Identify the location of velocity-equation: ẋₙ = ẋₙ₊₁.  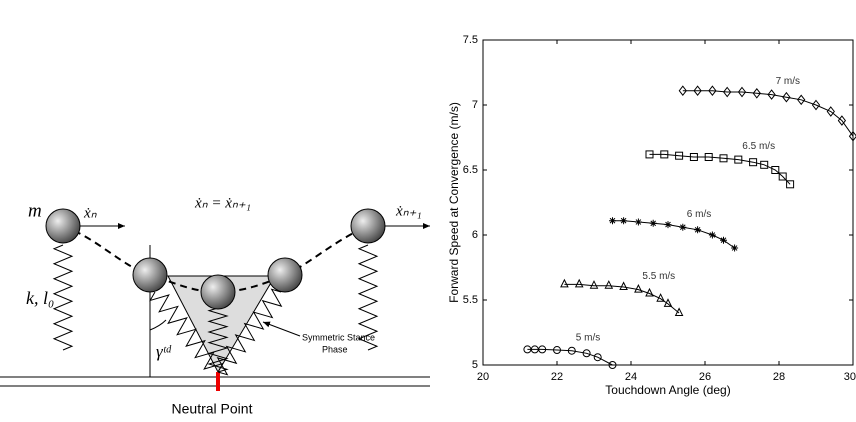
(222, 203).